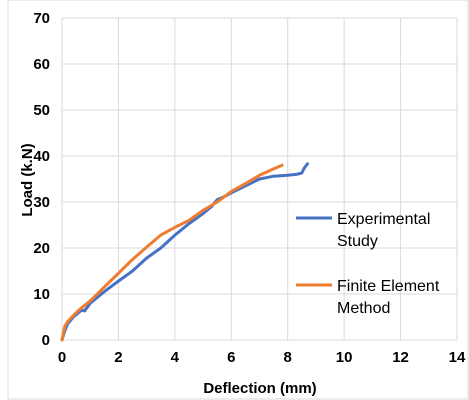 The image size is (469, 400). I want to click on legend-label-2: Method, so click(363, 308).